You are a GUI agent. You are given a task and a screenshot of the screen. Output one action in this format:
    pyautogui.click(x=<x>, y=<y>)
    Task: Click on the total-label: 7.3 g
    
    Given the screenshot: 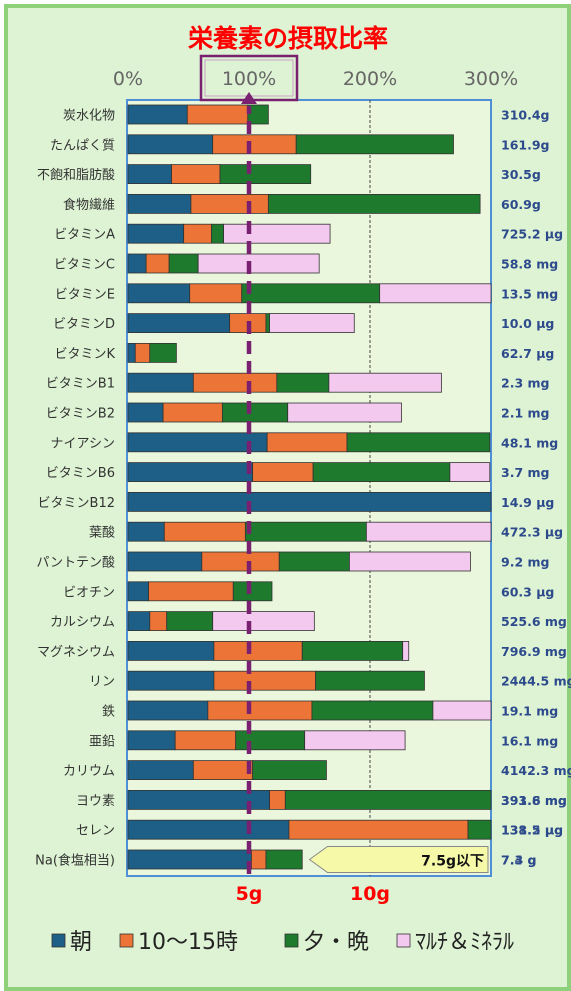 What is the action you would take?
    pyautogui.click(x=518, y=860)
    